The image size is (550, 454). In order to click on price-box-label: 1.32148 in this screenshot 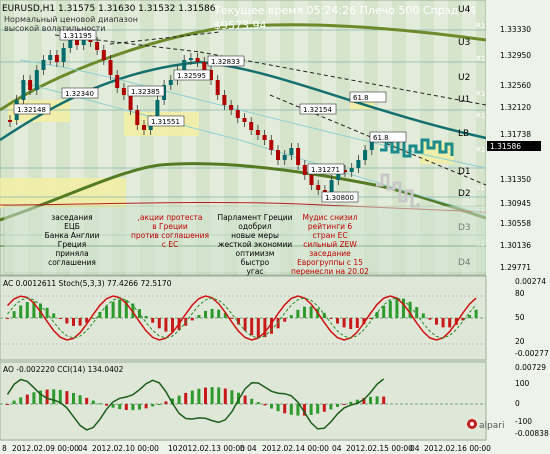, I will do `click(31, 110)`.